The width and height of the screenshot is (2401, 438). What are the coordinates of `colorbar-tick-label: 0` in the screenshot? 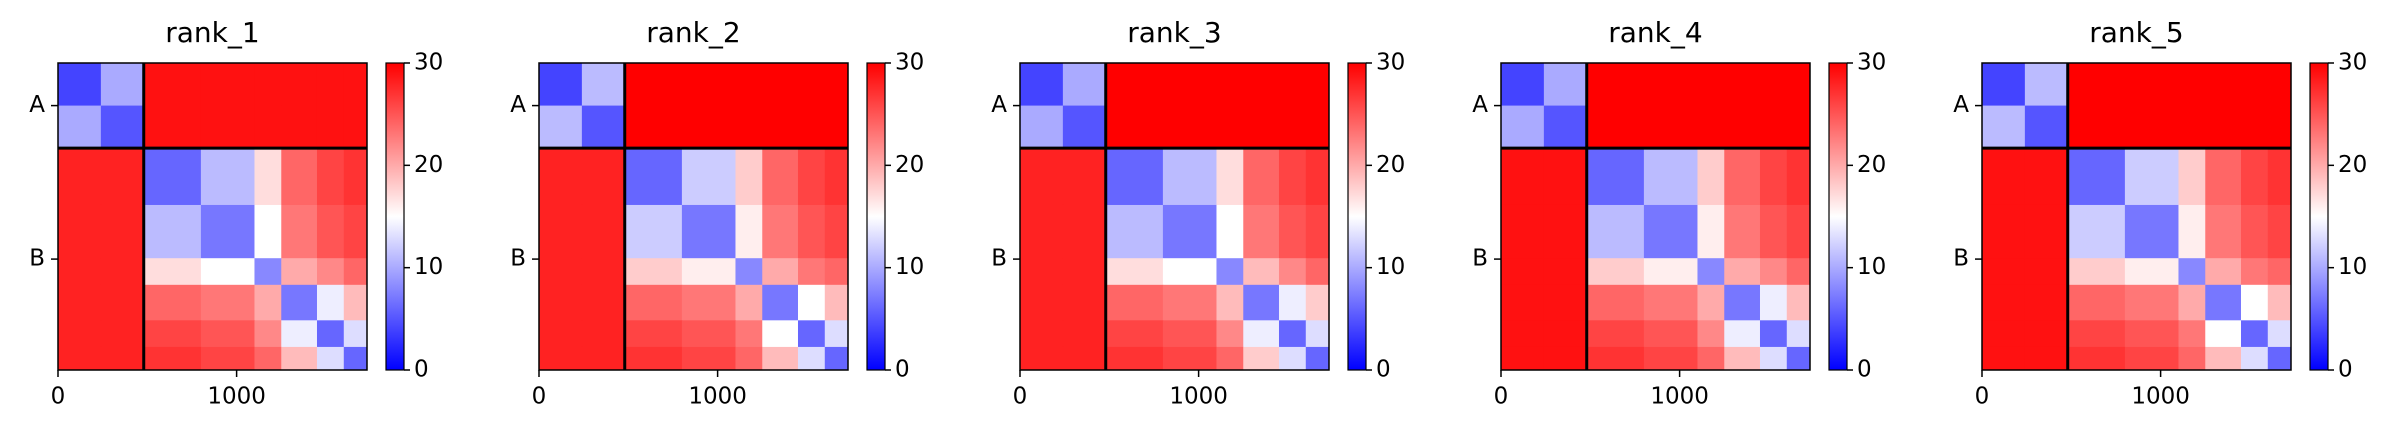 It's located at (421, 370).